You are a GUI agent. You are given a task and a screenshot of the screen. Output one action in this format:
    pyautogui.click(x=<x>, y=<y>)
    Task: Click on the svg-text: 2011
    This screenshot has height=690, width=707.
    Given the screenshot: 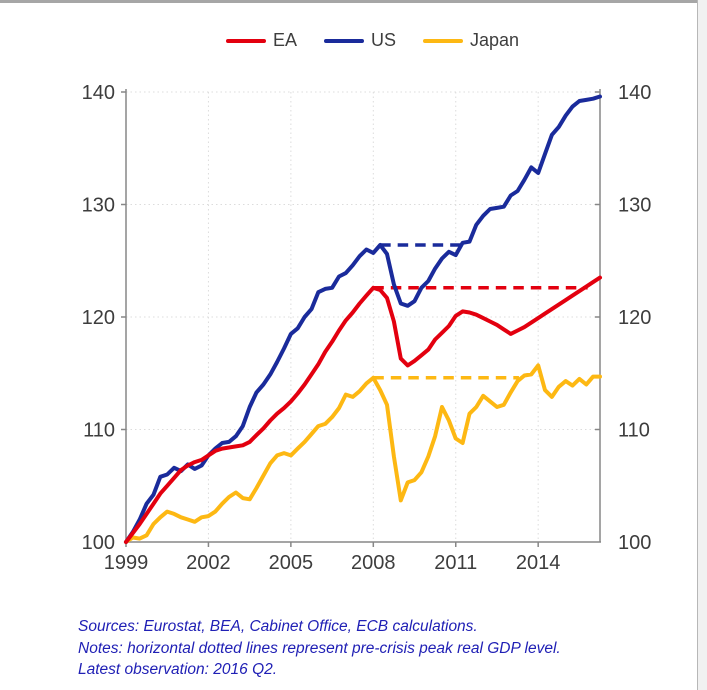 What is the action you would take?
    pyautogui.click(x=455, y=563)
    